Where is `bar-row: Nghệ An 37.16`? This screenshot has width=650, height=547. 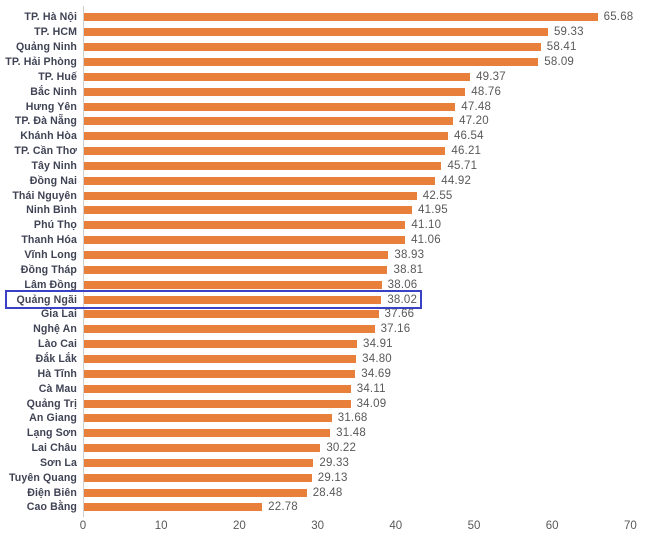
bar-row: Nghệ An 37.16 is located at coordinates (325, 329).